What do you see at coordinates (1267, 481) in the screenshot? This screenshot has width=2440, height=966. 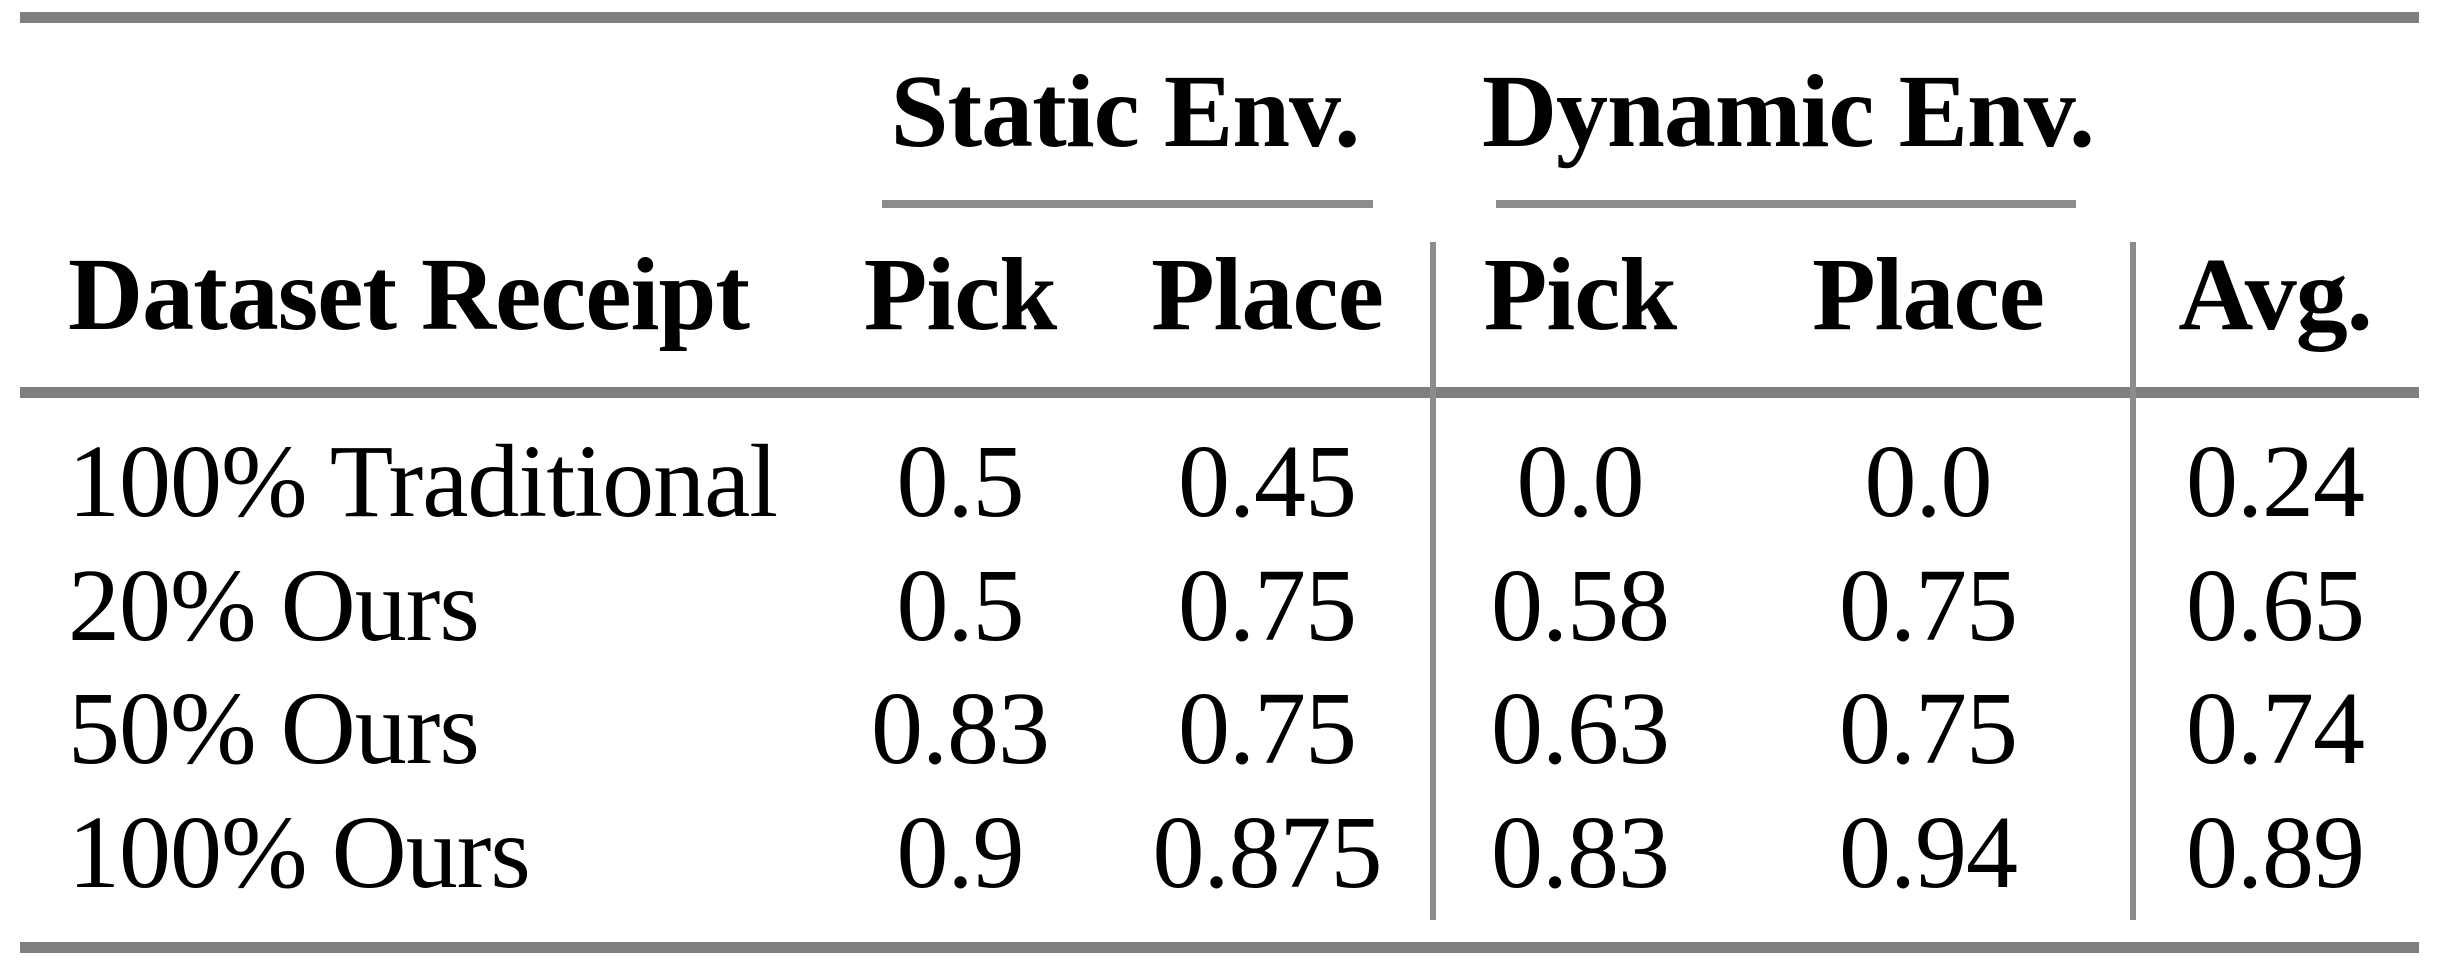 I see `cell-static-place: 0.45` at bounding box center [1267, 481].